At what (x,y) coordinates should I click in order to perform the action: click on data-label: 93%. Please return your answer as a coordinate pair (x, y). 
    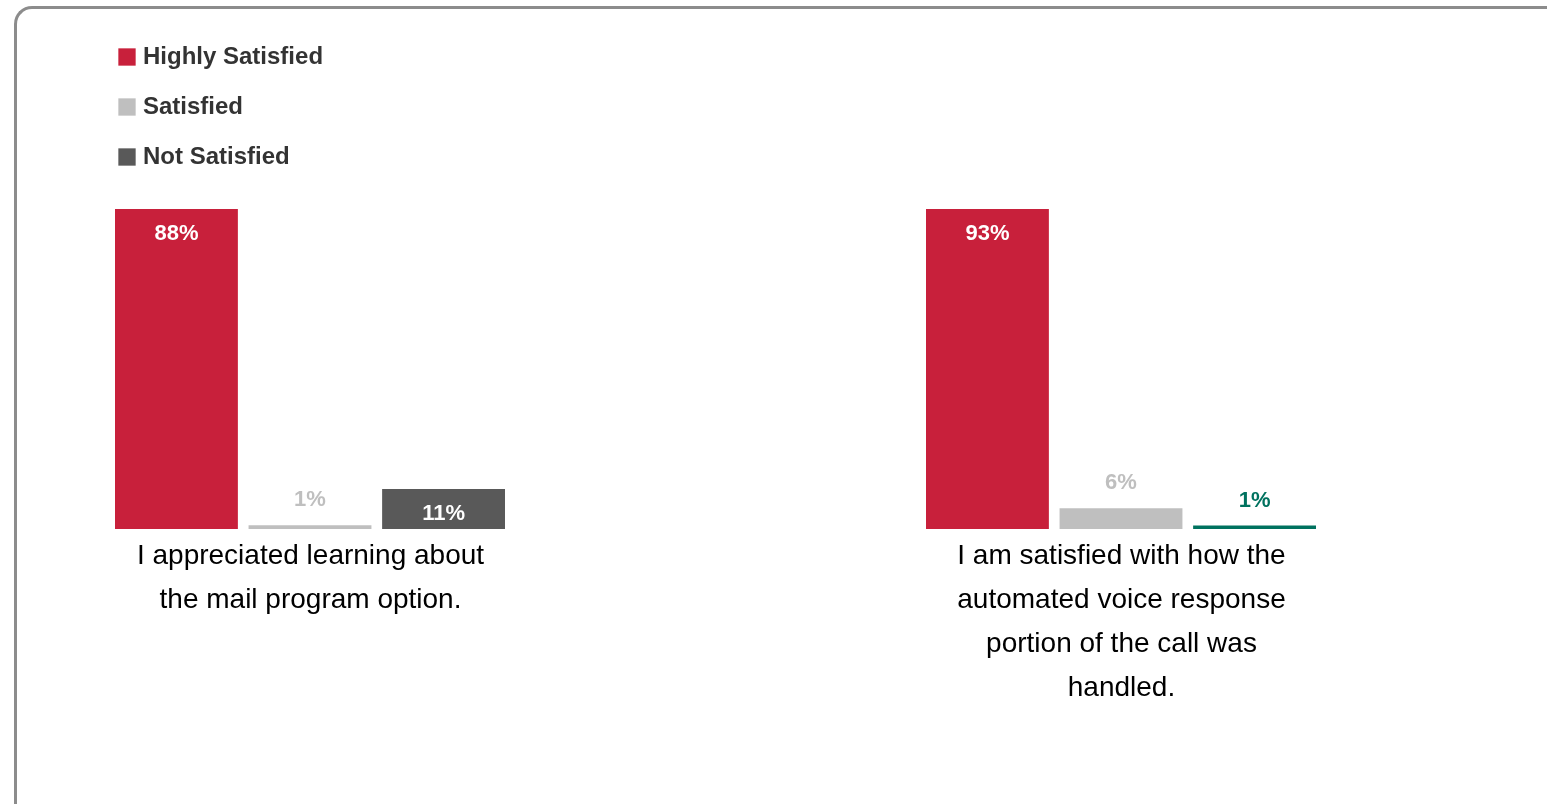
    Looking at the image, I should click on (987, 232).